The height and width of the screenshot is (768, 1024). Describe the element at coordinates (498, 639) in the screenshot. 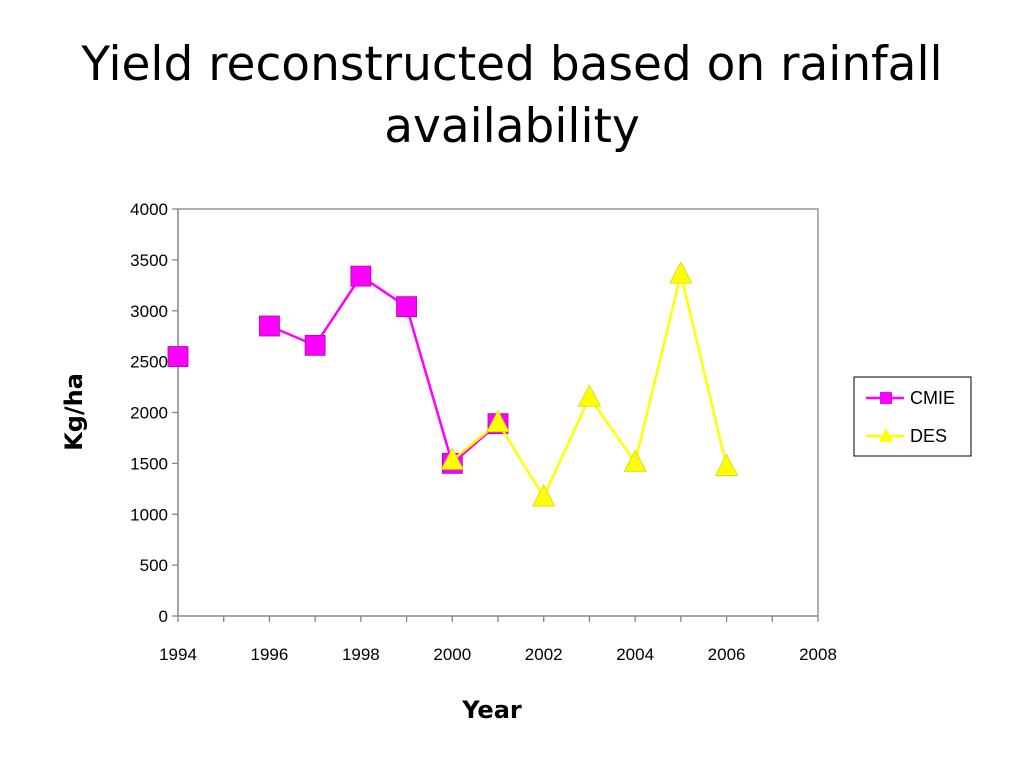

I see `x-axis: 1994 1996 1998 2000 2002 2004 2006 2008` at that location.